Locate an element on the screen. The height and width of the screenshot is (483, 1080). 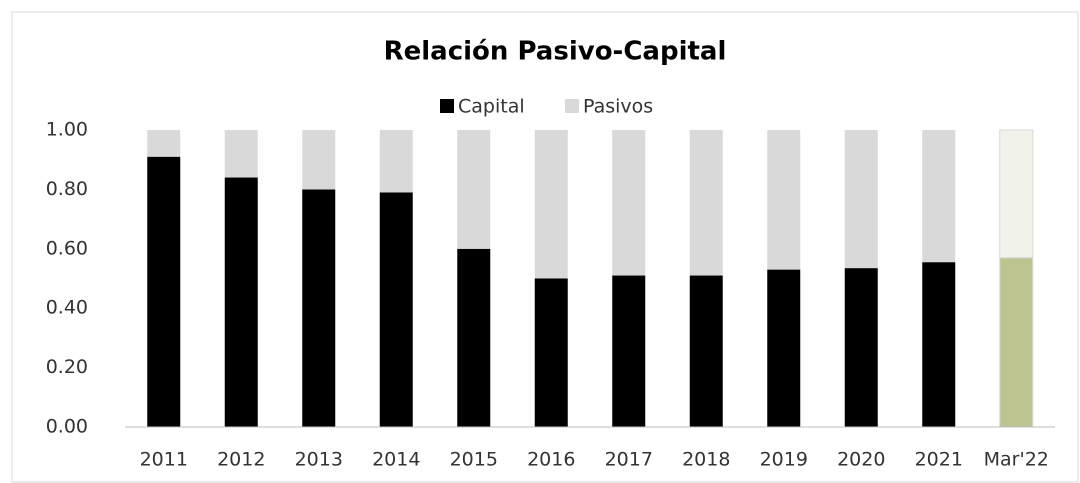
legend-label: Capital is located at coordinates (491, 107).